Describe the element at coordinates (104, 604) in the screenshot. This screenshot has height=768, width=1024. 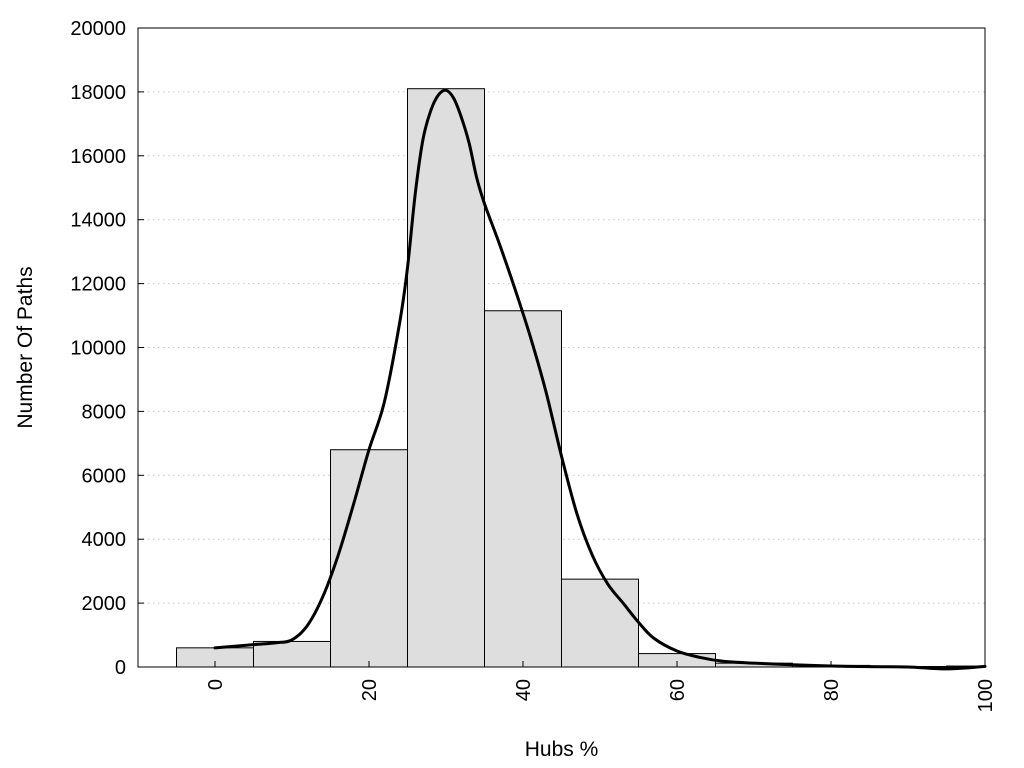
I see `y-tick-label-1: 2000` at that location.